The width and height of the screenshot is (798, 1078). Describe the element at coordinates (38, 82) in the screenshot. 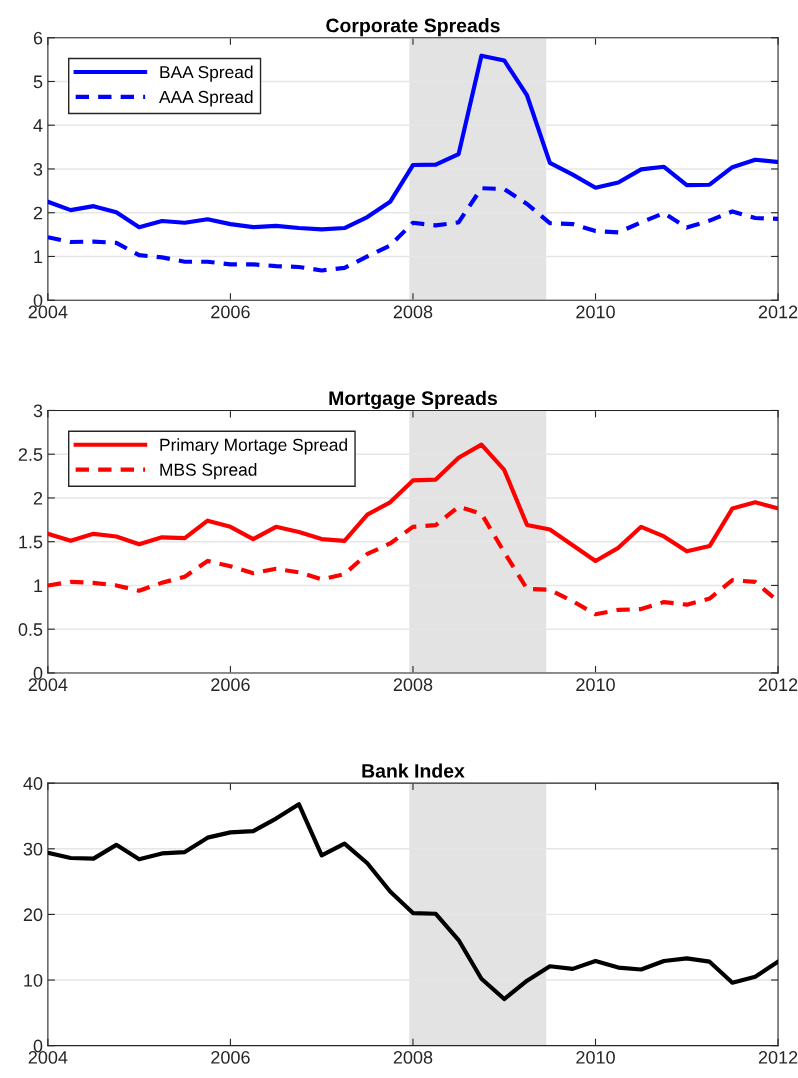

I see `y-tick-label: 5` at that location.